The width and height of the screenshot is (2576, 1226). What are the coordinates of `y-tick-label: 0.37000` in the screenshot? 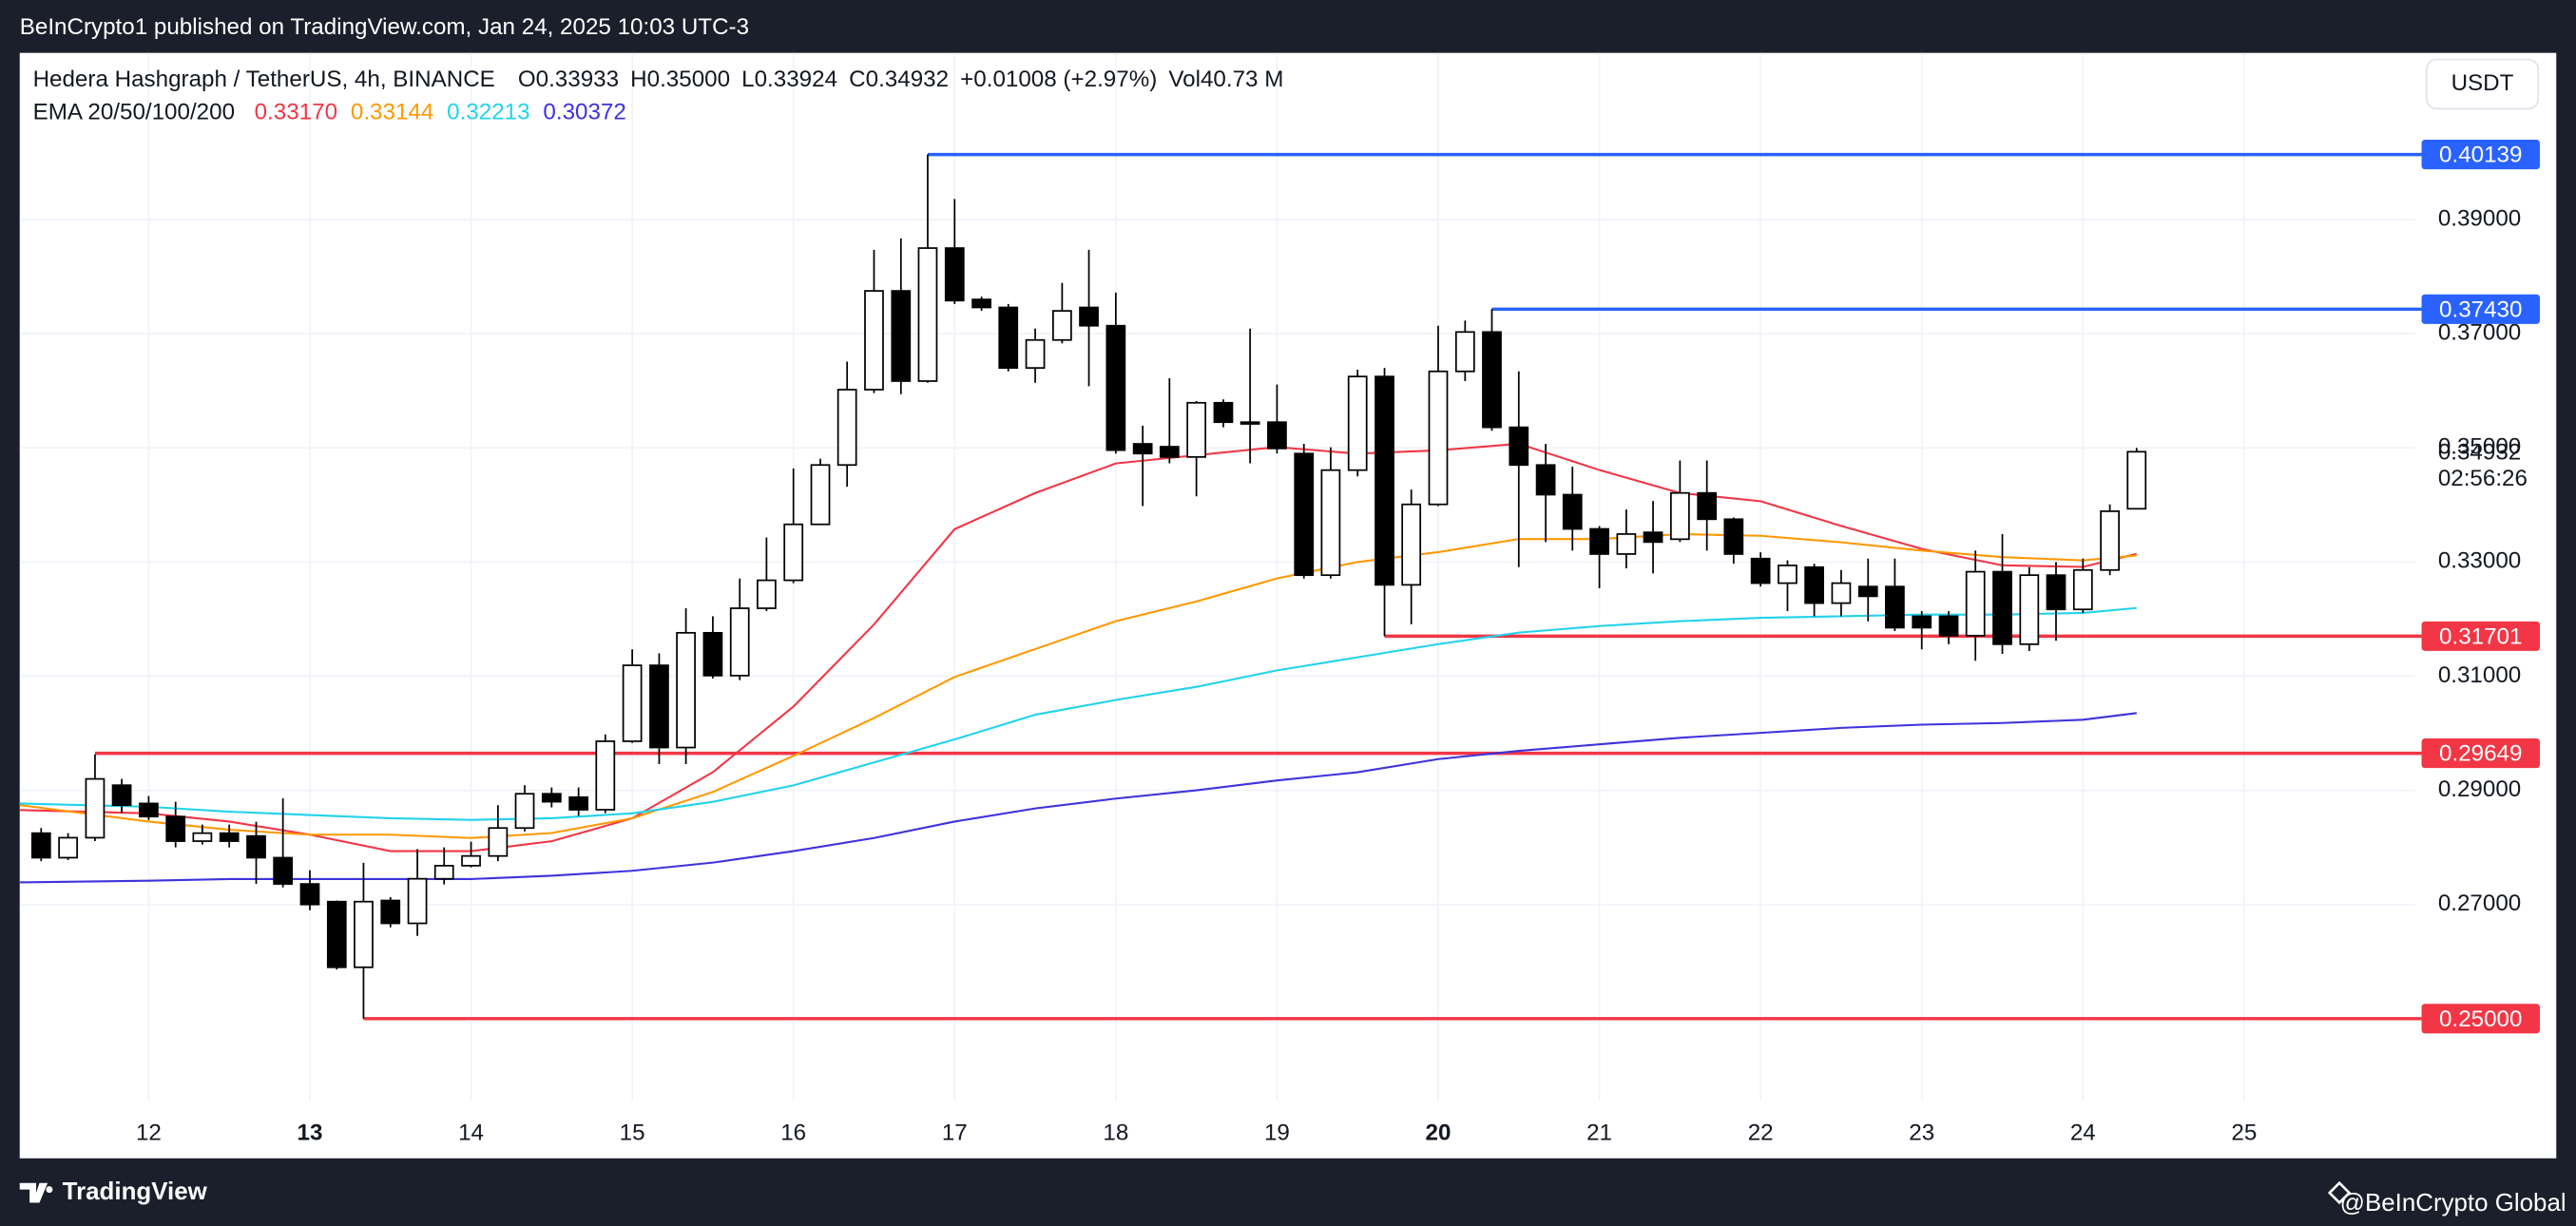 It's located at (2479, 333).